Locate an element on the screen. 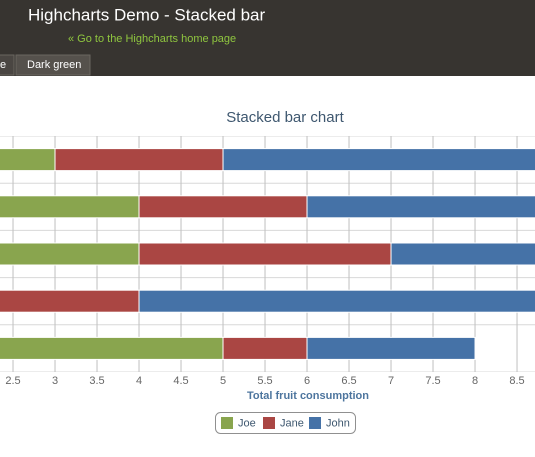 This screenshot has width=535, height=457. x-tick-label: 4.5 is located at coordinates (180, 381).